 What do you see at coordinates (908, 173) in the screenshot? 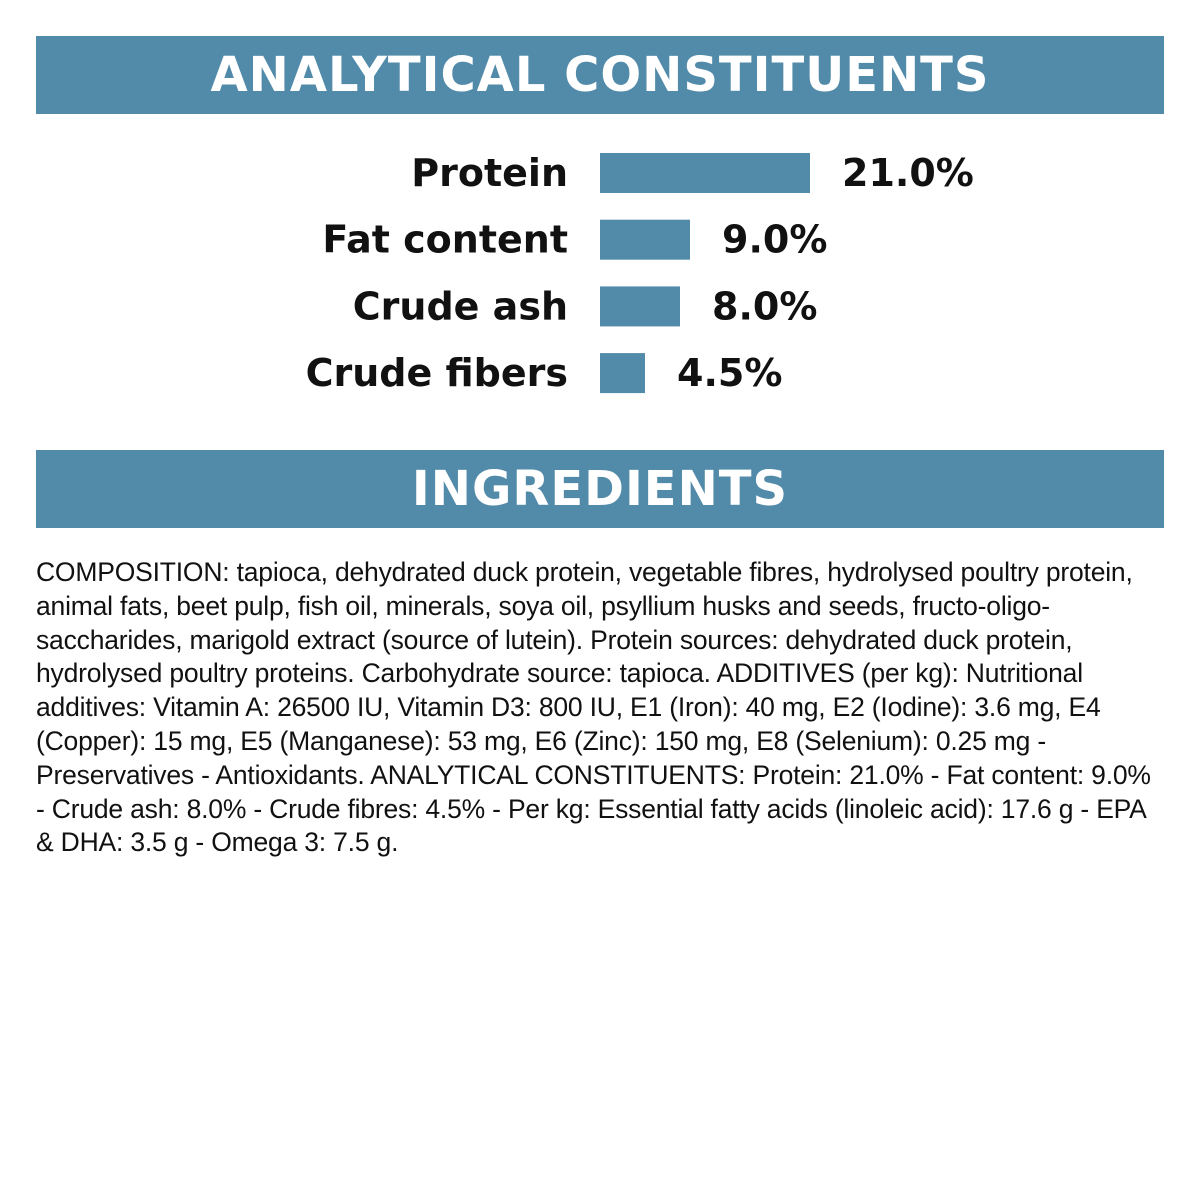
I see `value-label-protein: 21.0%` at bounding box center [908, 173].